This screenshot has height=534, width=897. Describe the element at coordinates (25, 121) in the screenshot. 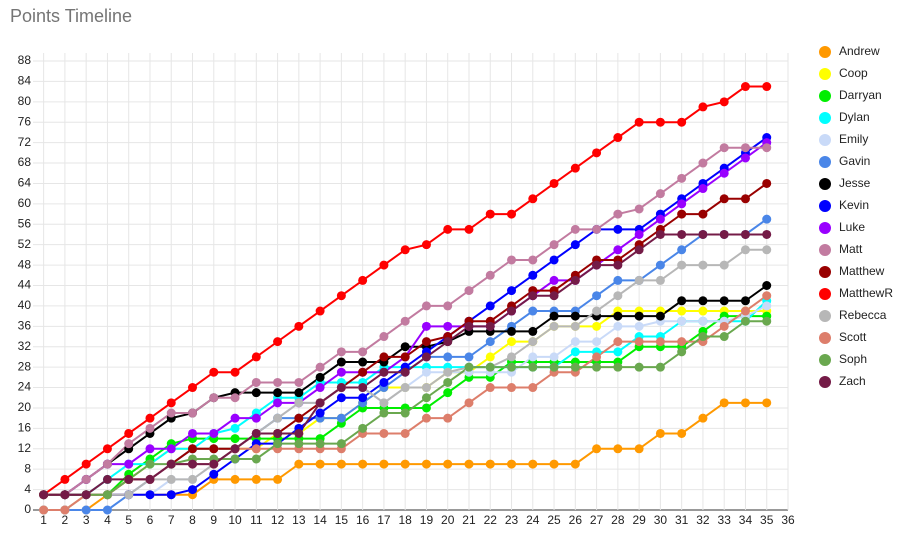

I see `y-tick-label: 76` at that location.